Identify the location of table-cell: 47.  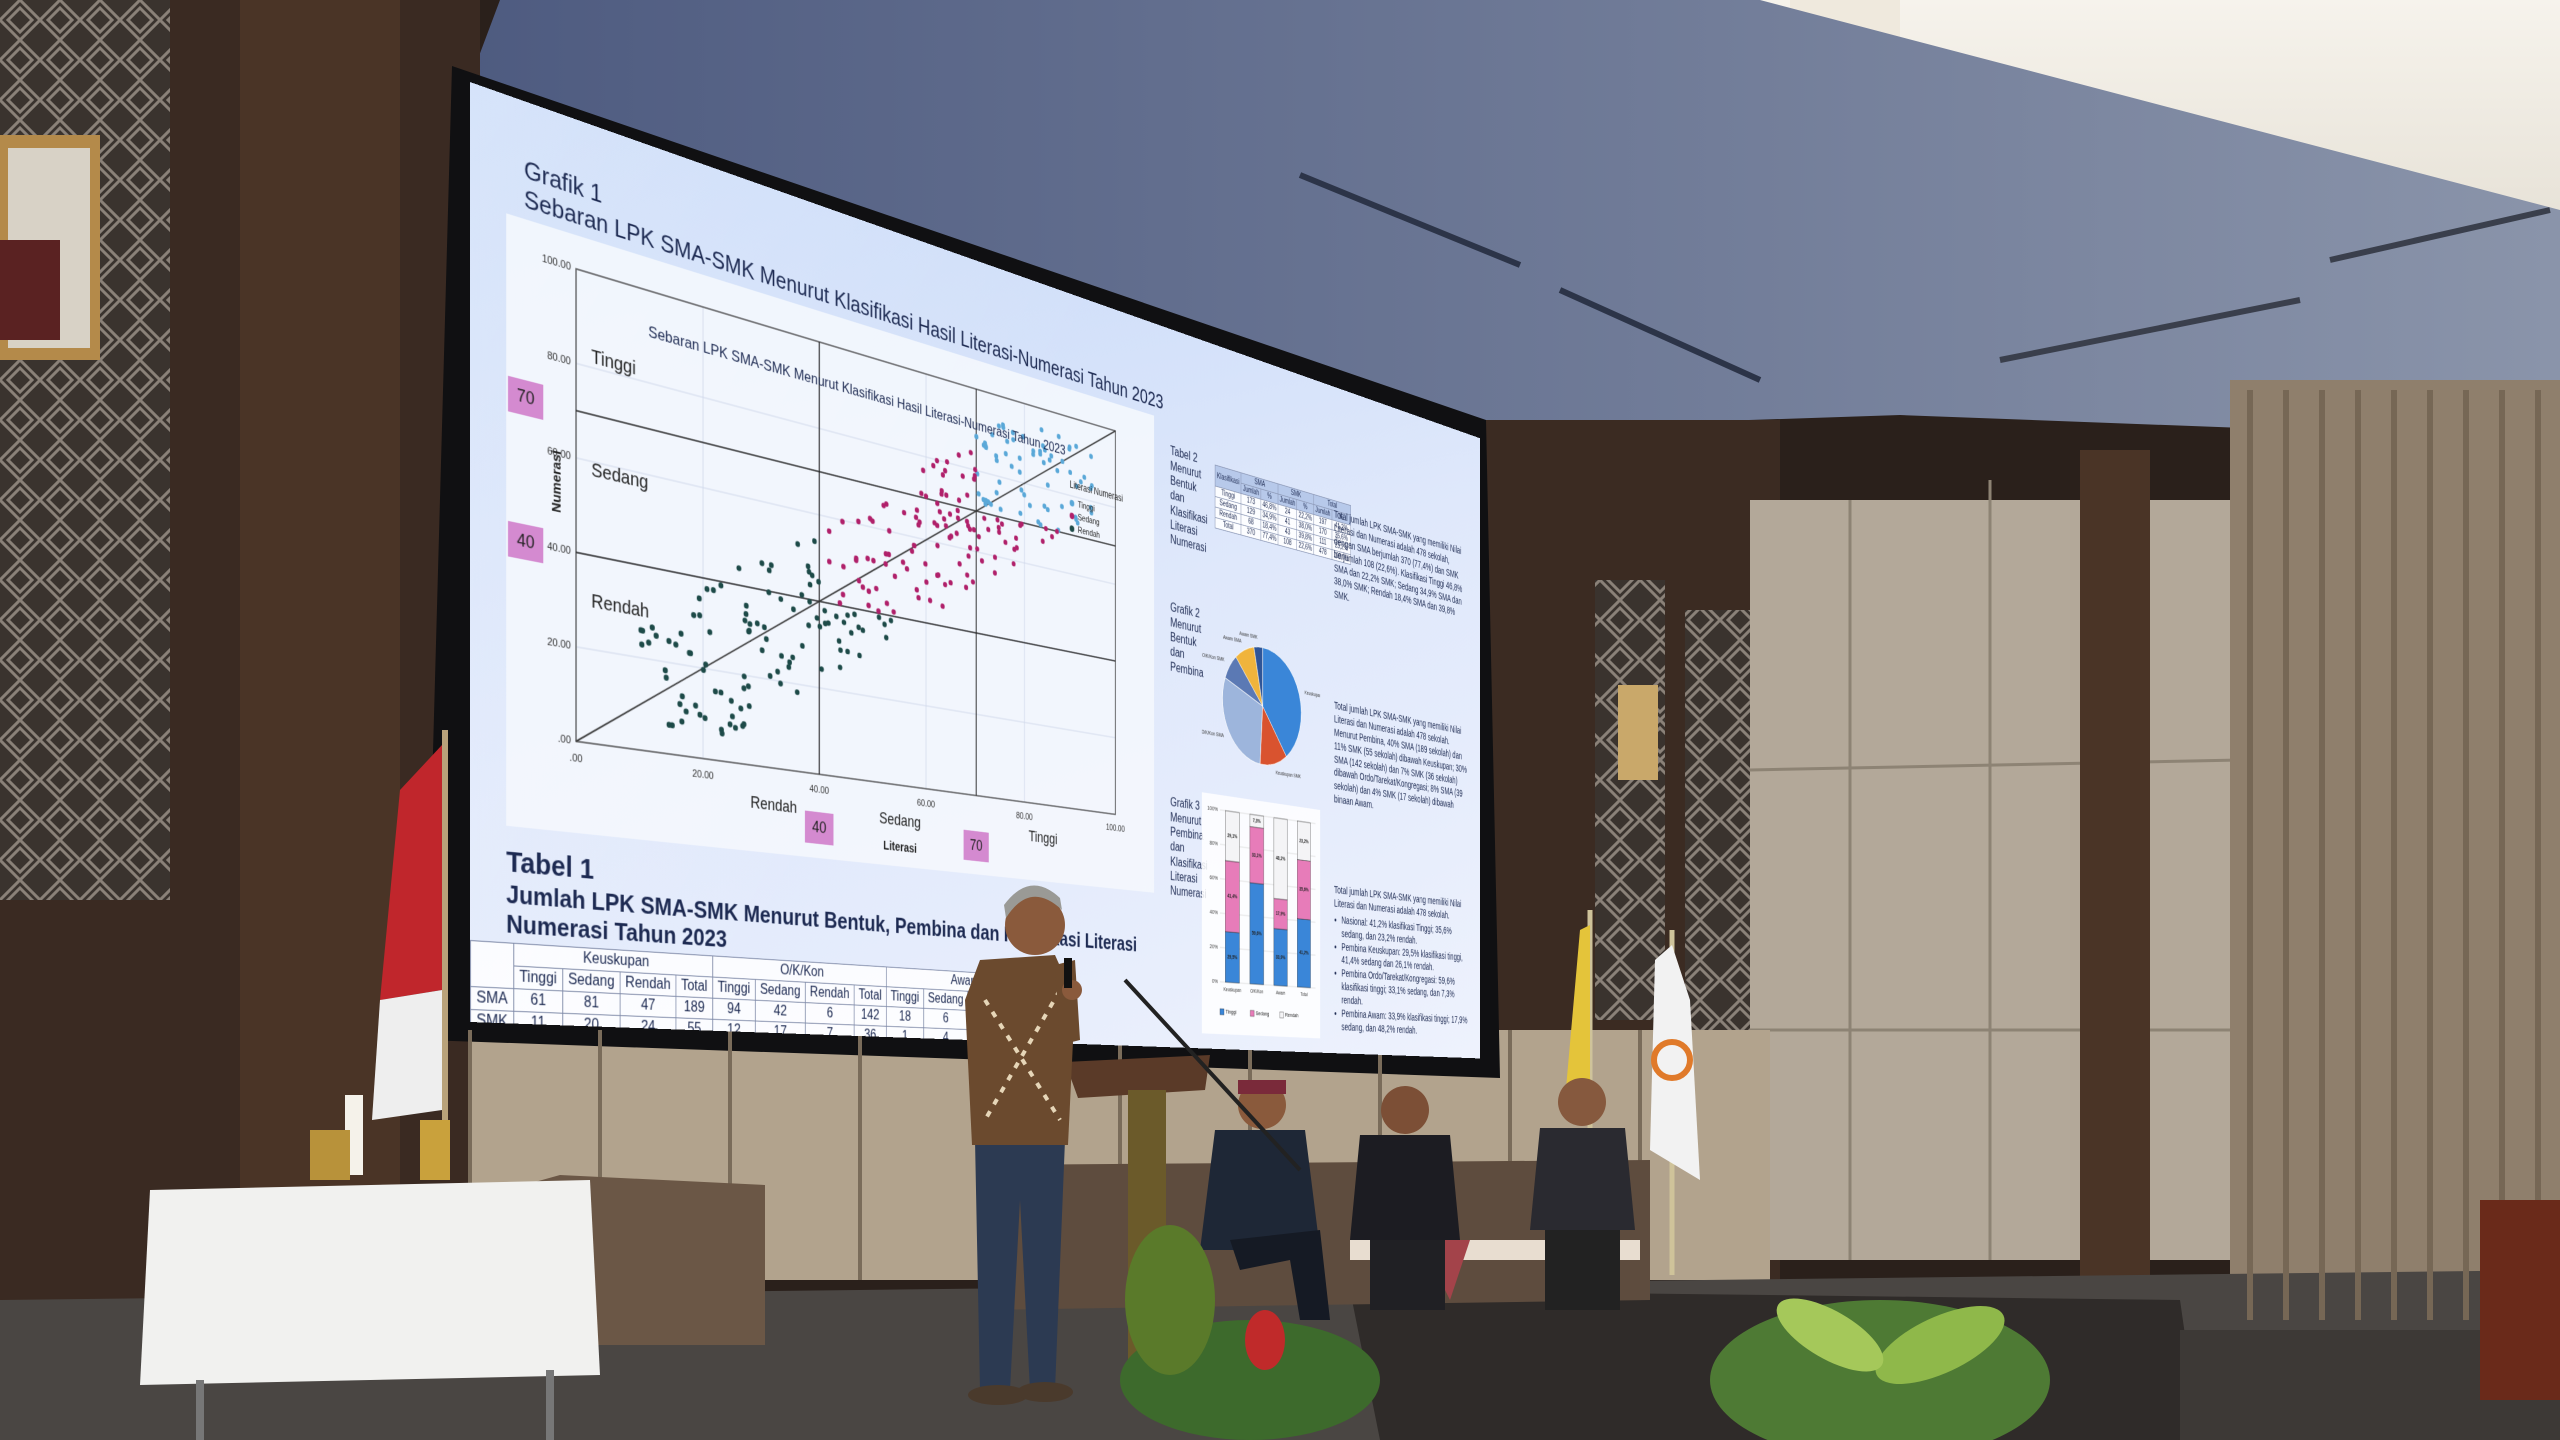
(647, 1005).